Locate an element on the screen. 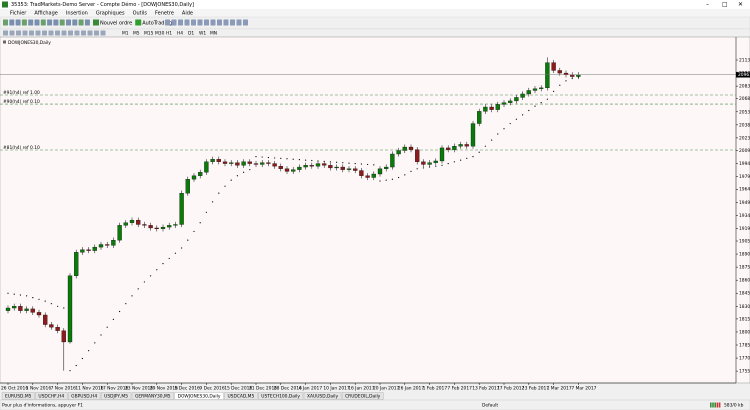  timeframe-button: M30 is located at coordinates (160, 34).